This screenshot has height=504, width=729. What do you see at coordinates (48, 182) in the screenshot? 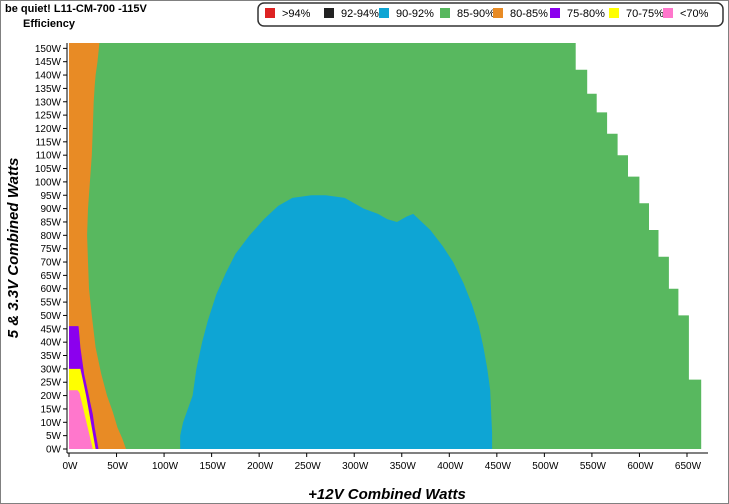
I see `y-tick-label: 100W` at bounding box center [48, 182].